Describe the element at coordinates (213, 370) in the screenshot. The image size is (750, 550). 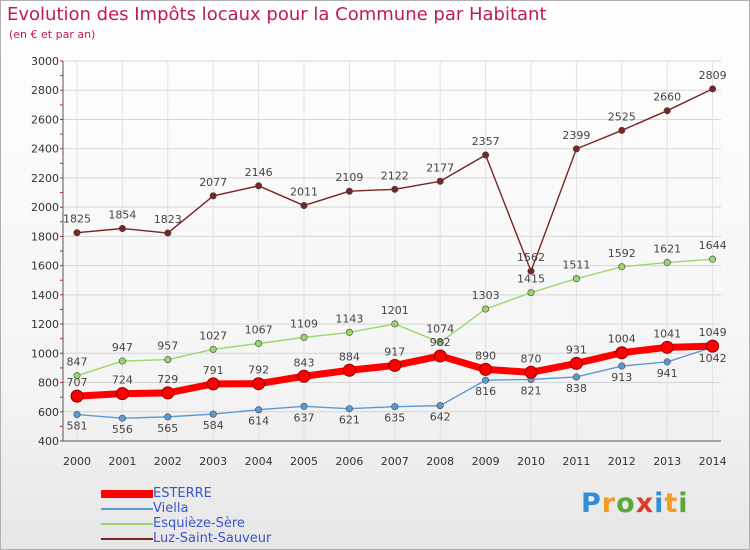
I see `data-label-esterre: 791` at that location.